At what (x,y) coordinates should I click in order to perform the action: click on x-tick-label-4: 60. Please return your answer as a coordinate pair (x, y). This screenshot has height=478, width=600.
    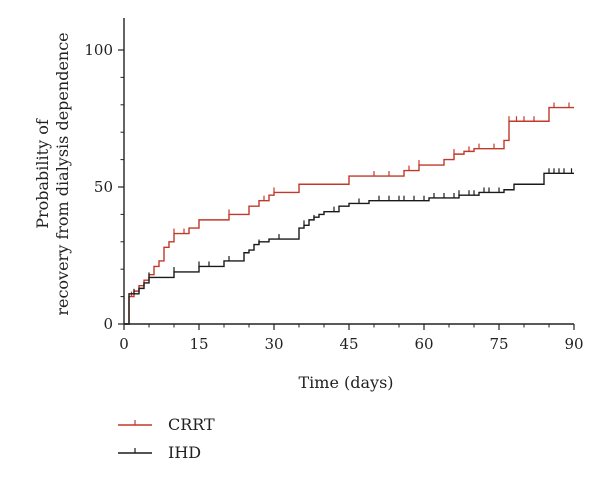
    Looking at the image, I should click on (423, 344).